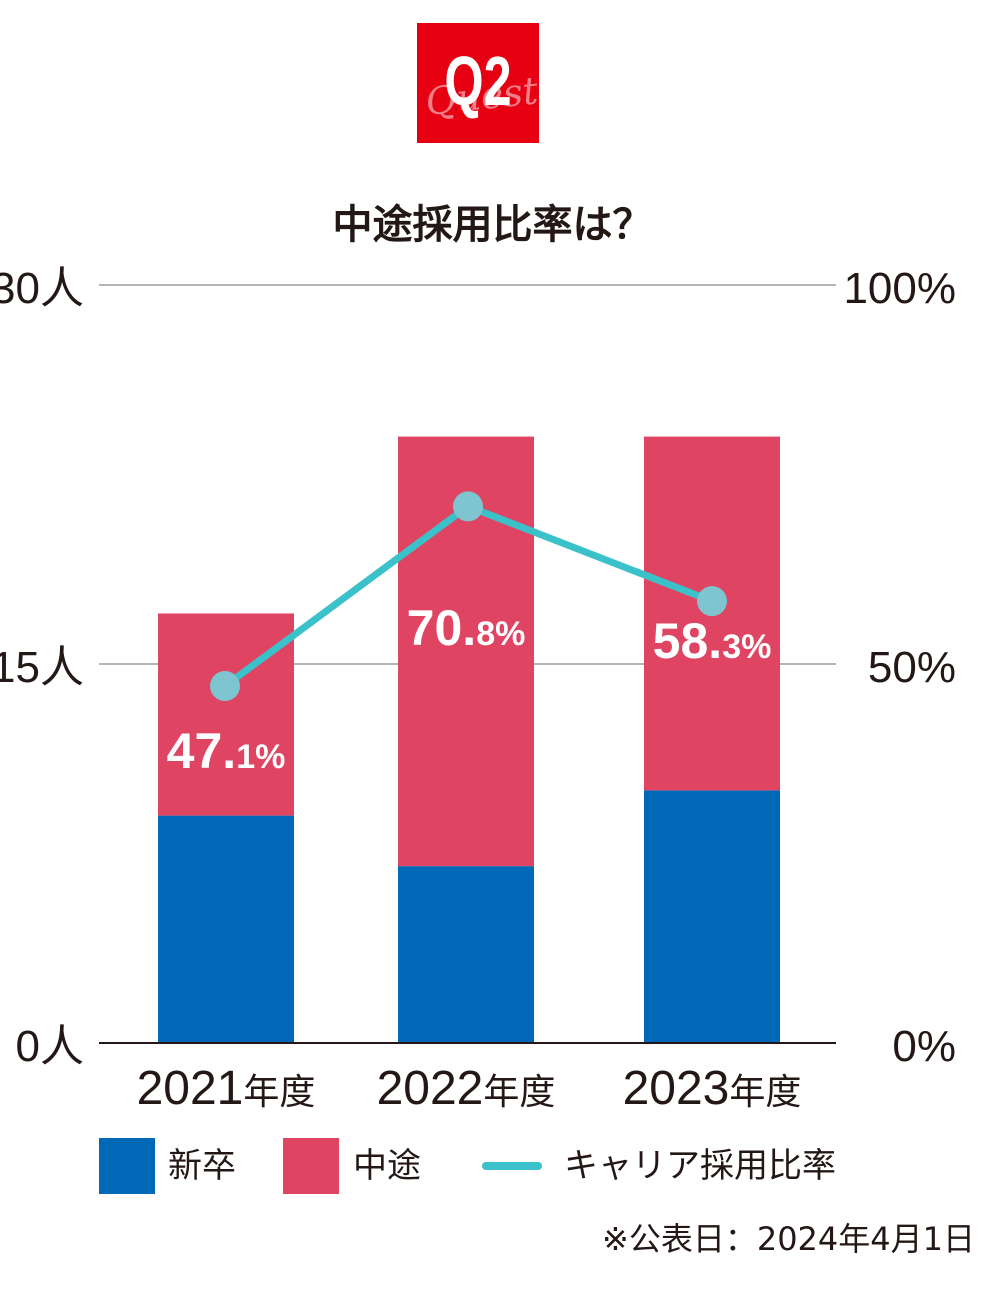  I want to click on publication-note: ※公表日：2024年4月1日, so click(788, 1239).